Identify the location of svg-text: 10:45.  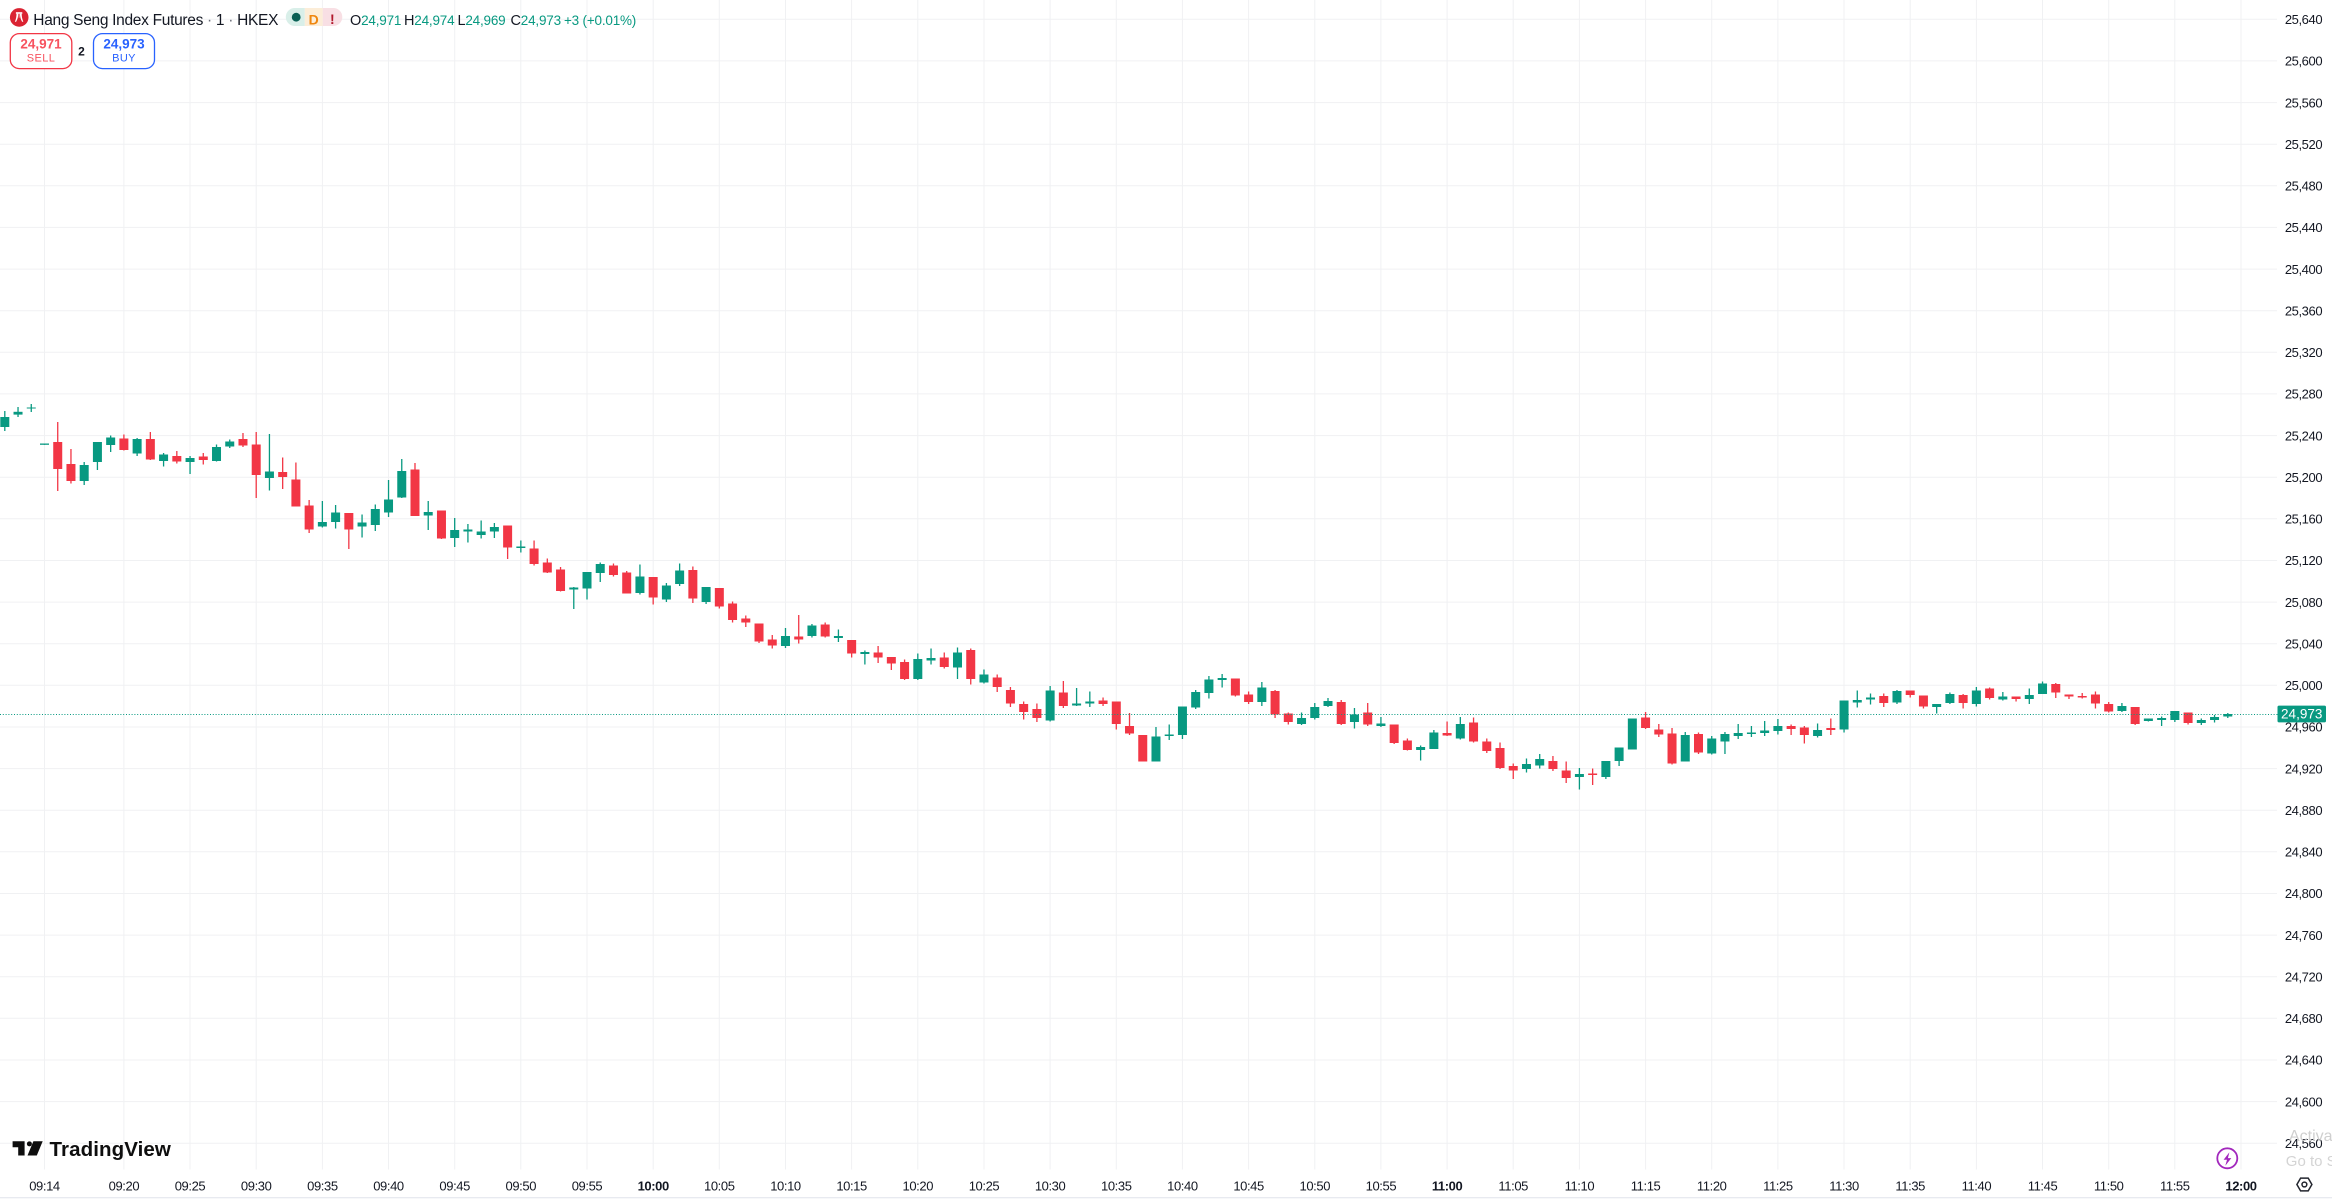
(1248, 1186).